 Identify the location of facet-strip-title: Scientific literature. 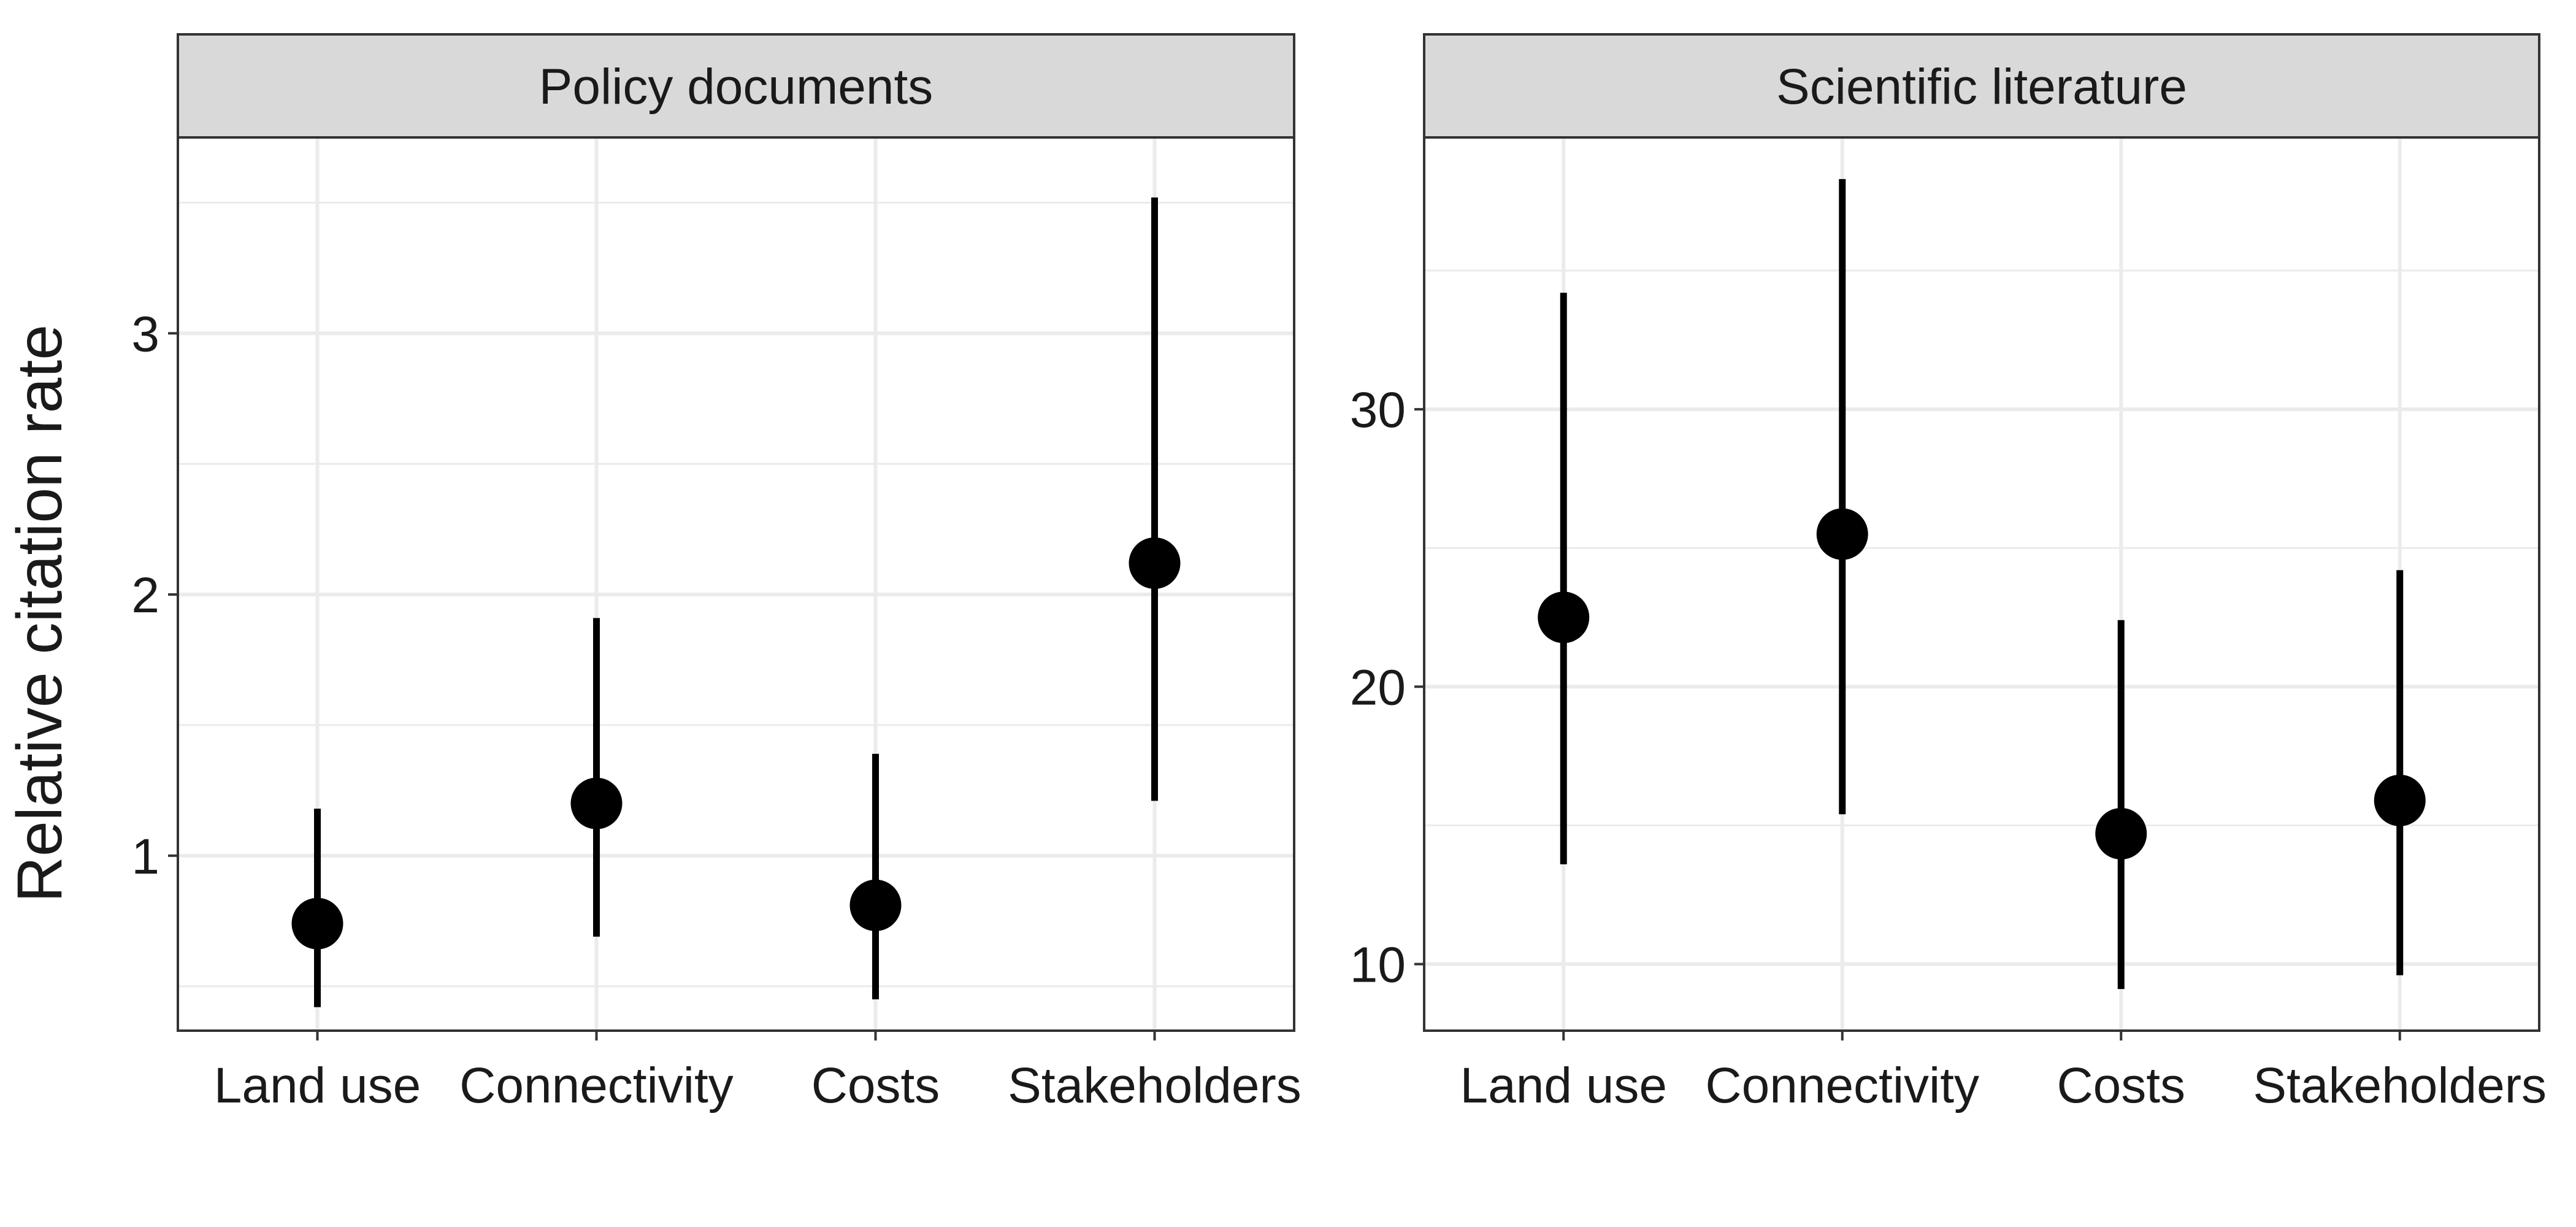
(1981, 87).